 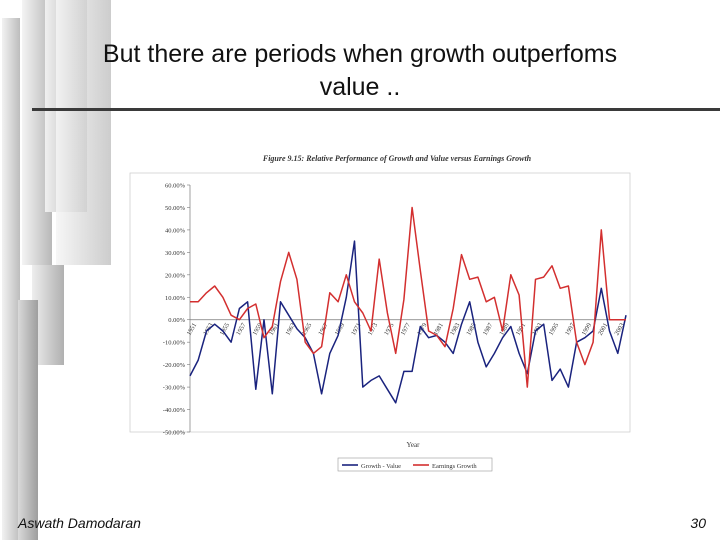 What do you see at coordinates (698, 523) in the screenshot?
I see `page-number: 30` at bounding box center [698, 523].